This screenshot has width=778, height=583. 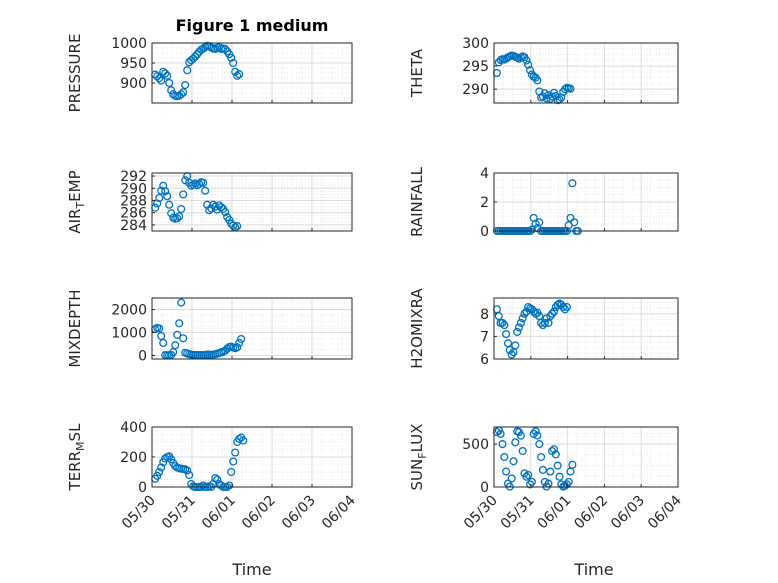 I want to click on y-tick-label: 950, so click(x=133, y=64).